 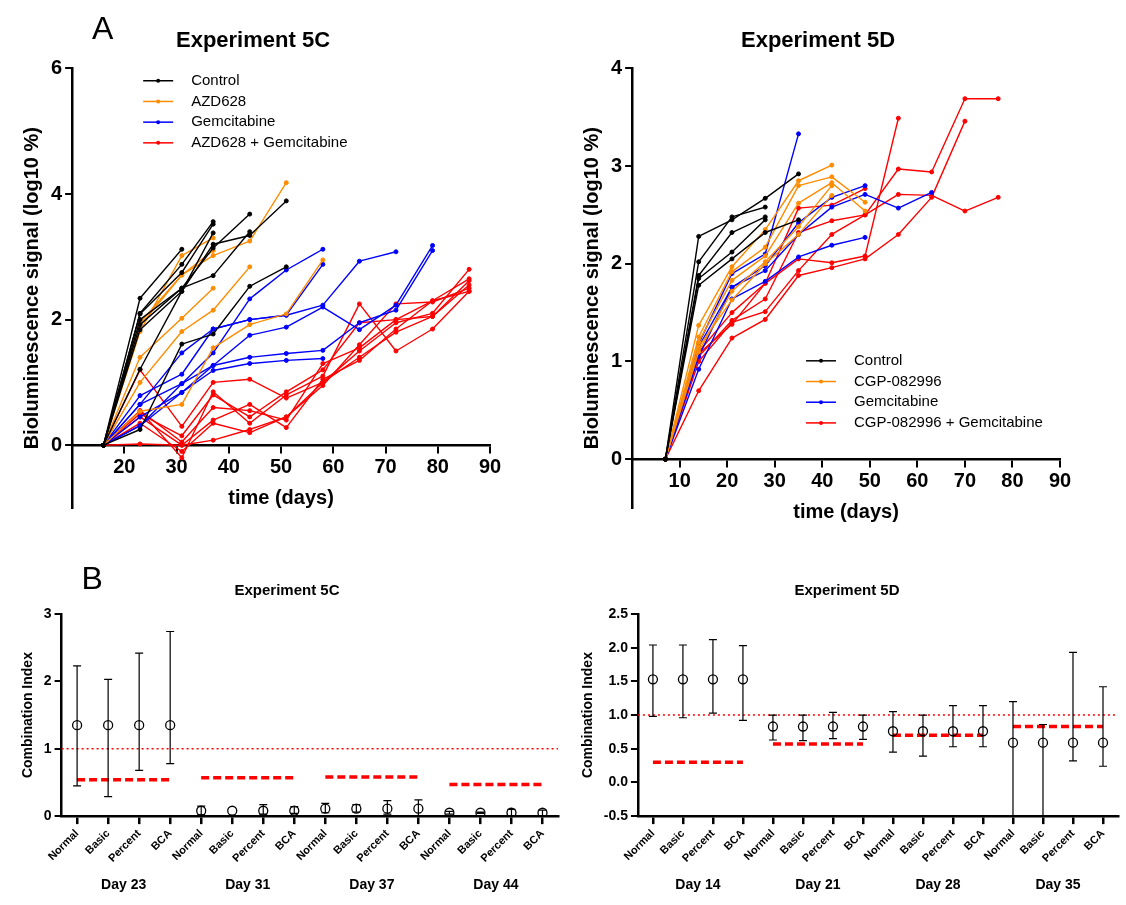 What do you see at coordinates (92, 577) in the screenshot?
I see `text: B` at bounding box center [92, 577].